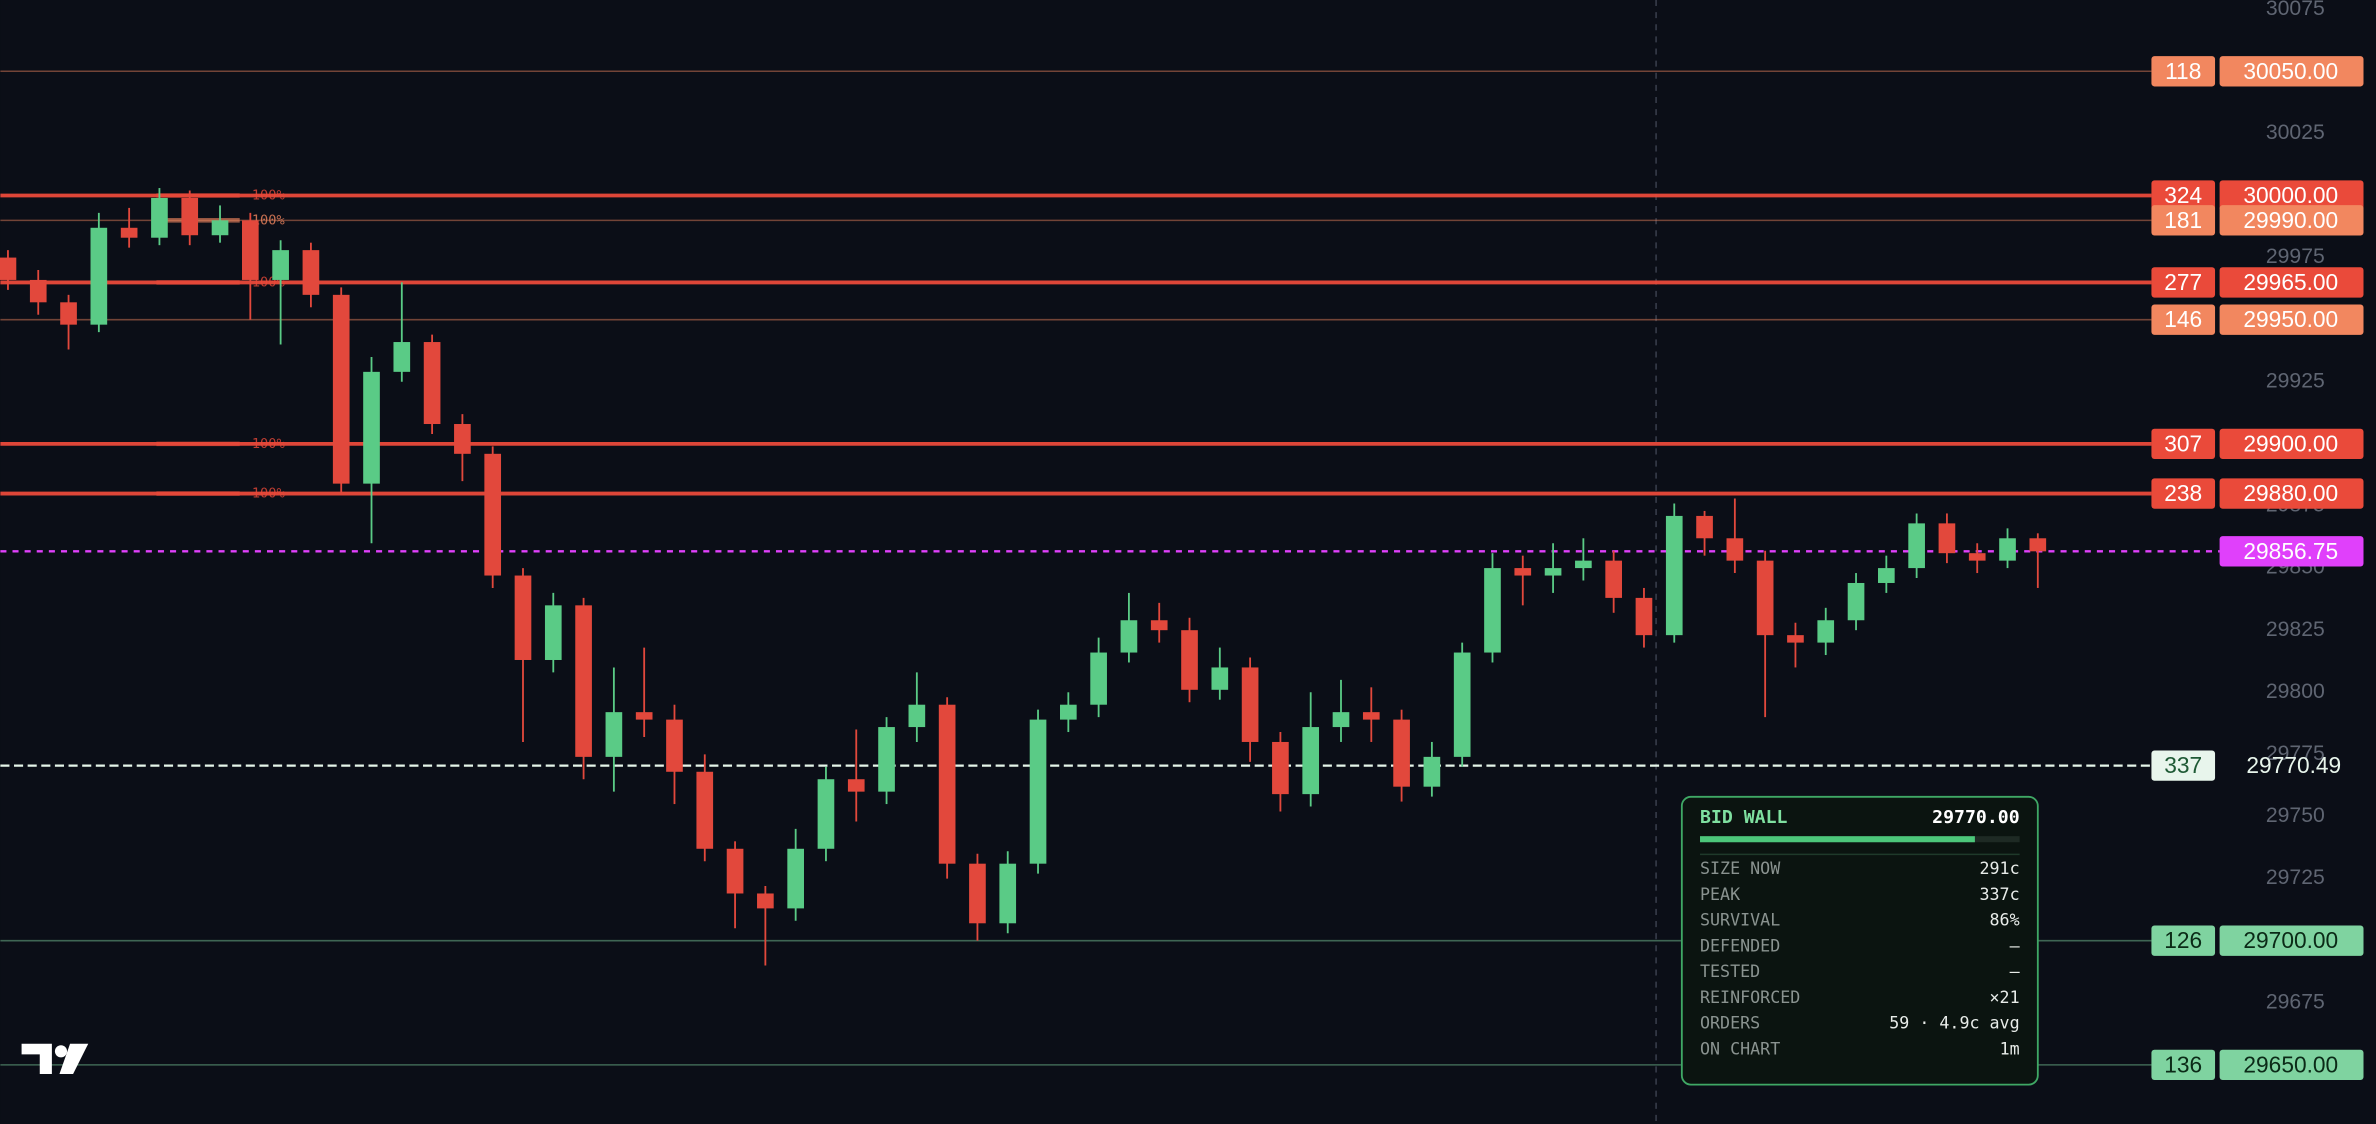 The image size is (2376, 1124). I want to click on tooltip-box, so click(1859, 940).